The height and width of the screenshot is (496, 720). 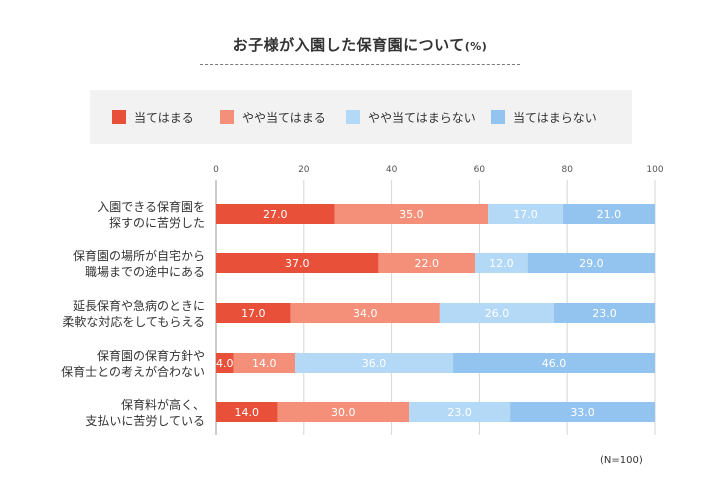 What do you see at coordinates (392, 170) in the screenshot?
I see `x-tick-label: 40` at bounding box center [392, 170].